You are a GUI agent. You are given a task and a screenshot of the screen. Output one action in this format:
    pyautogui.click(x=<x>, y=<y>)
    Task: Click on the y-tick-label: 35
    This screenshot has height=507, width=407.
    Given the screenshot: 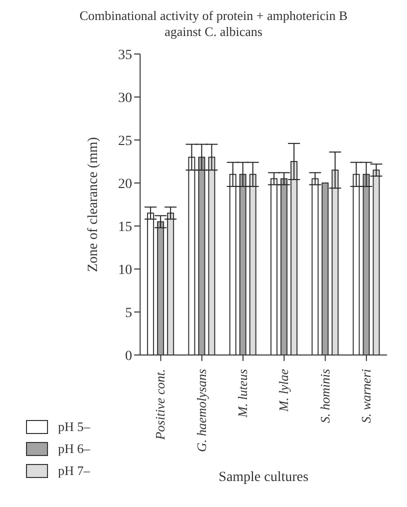 What is the action you would take?
    pyautogui.click(x=125, y=55)
    